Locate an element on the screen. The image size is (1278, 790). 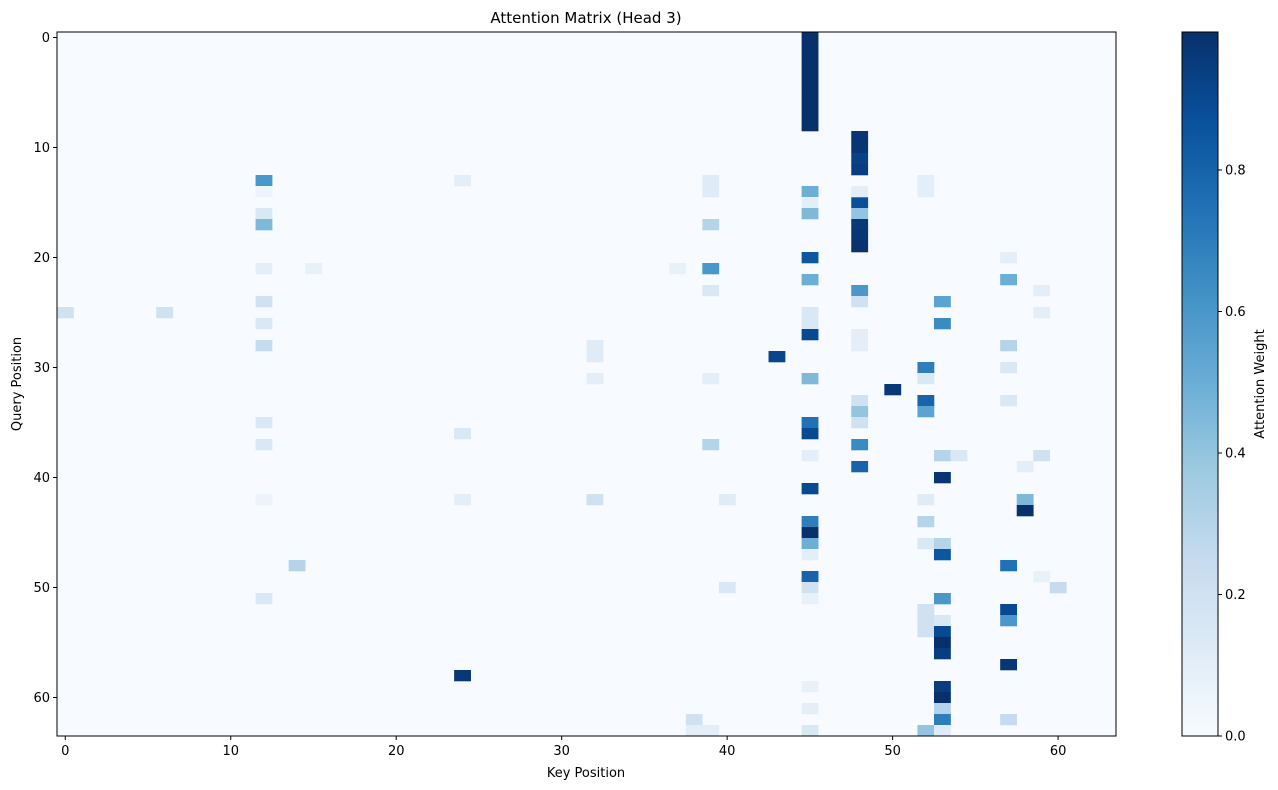
y-tick-label: 60 is located at coordinates (41, 698).